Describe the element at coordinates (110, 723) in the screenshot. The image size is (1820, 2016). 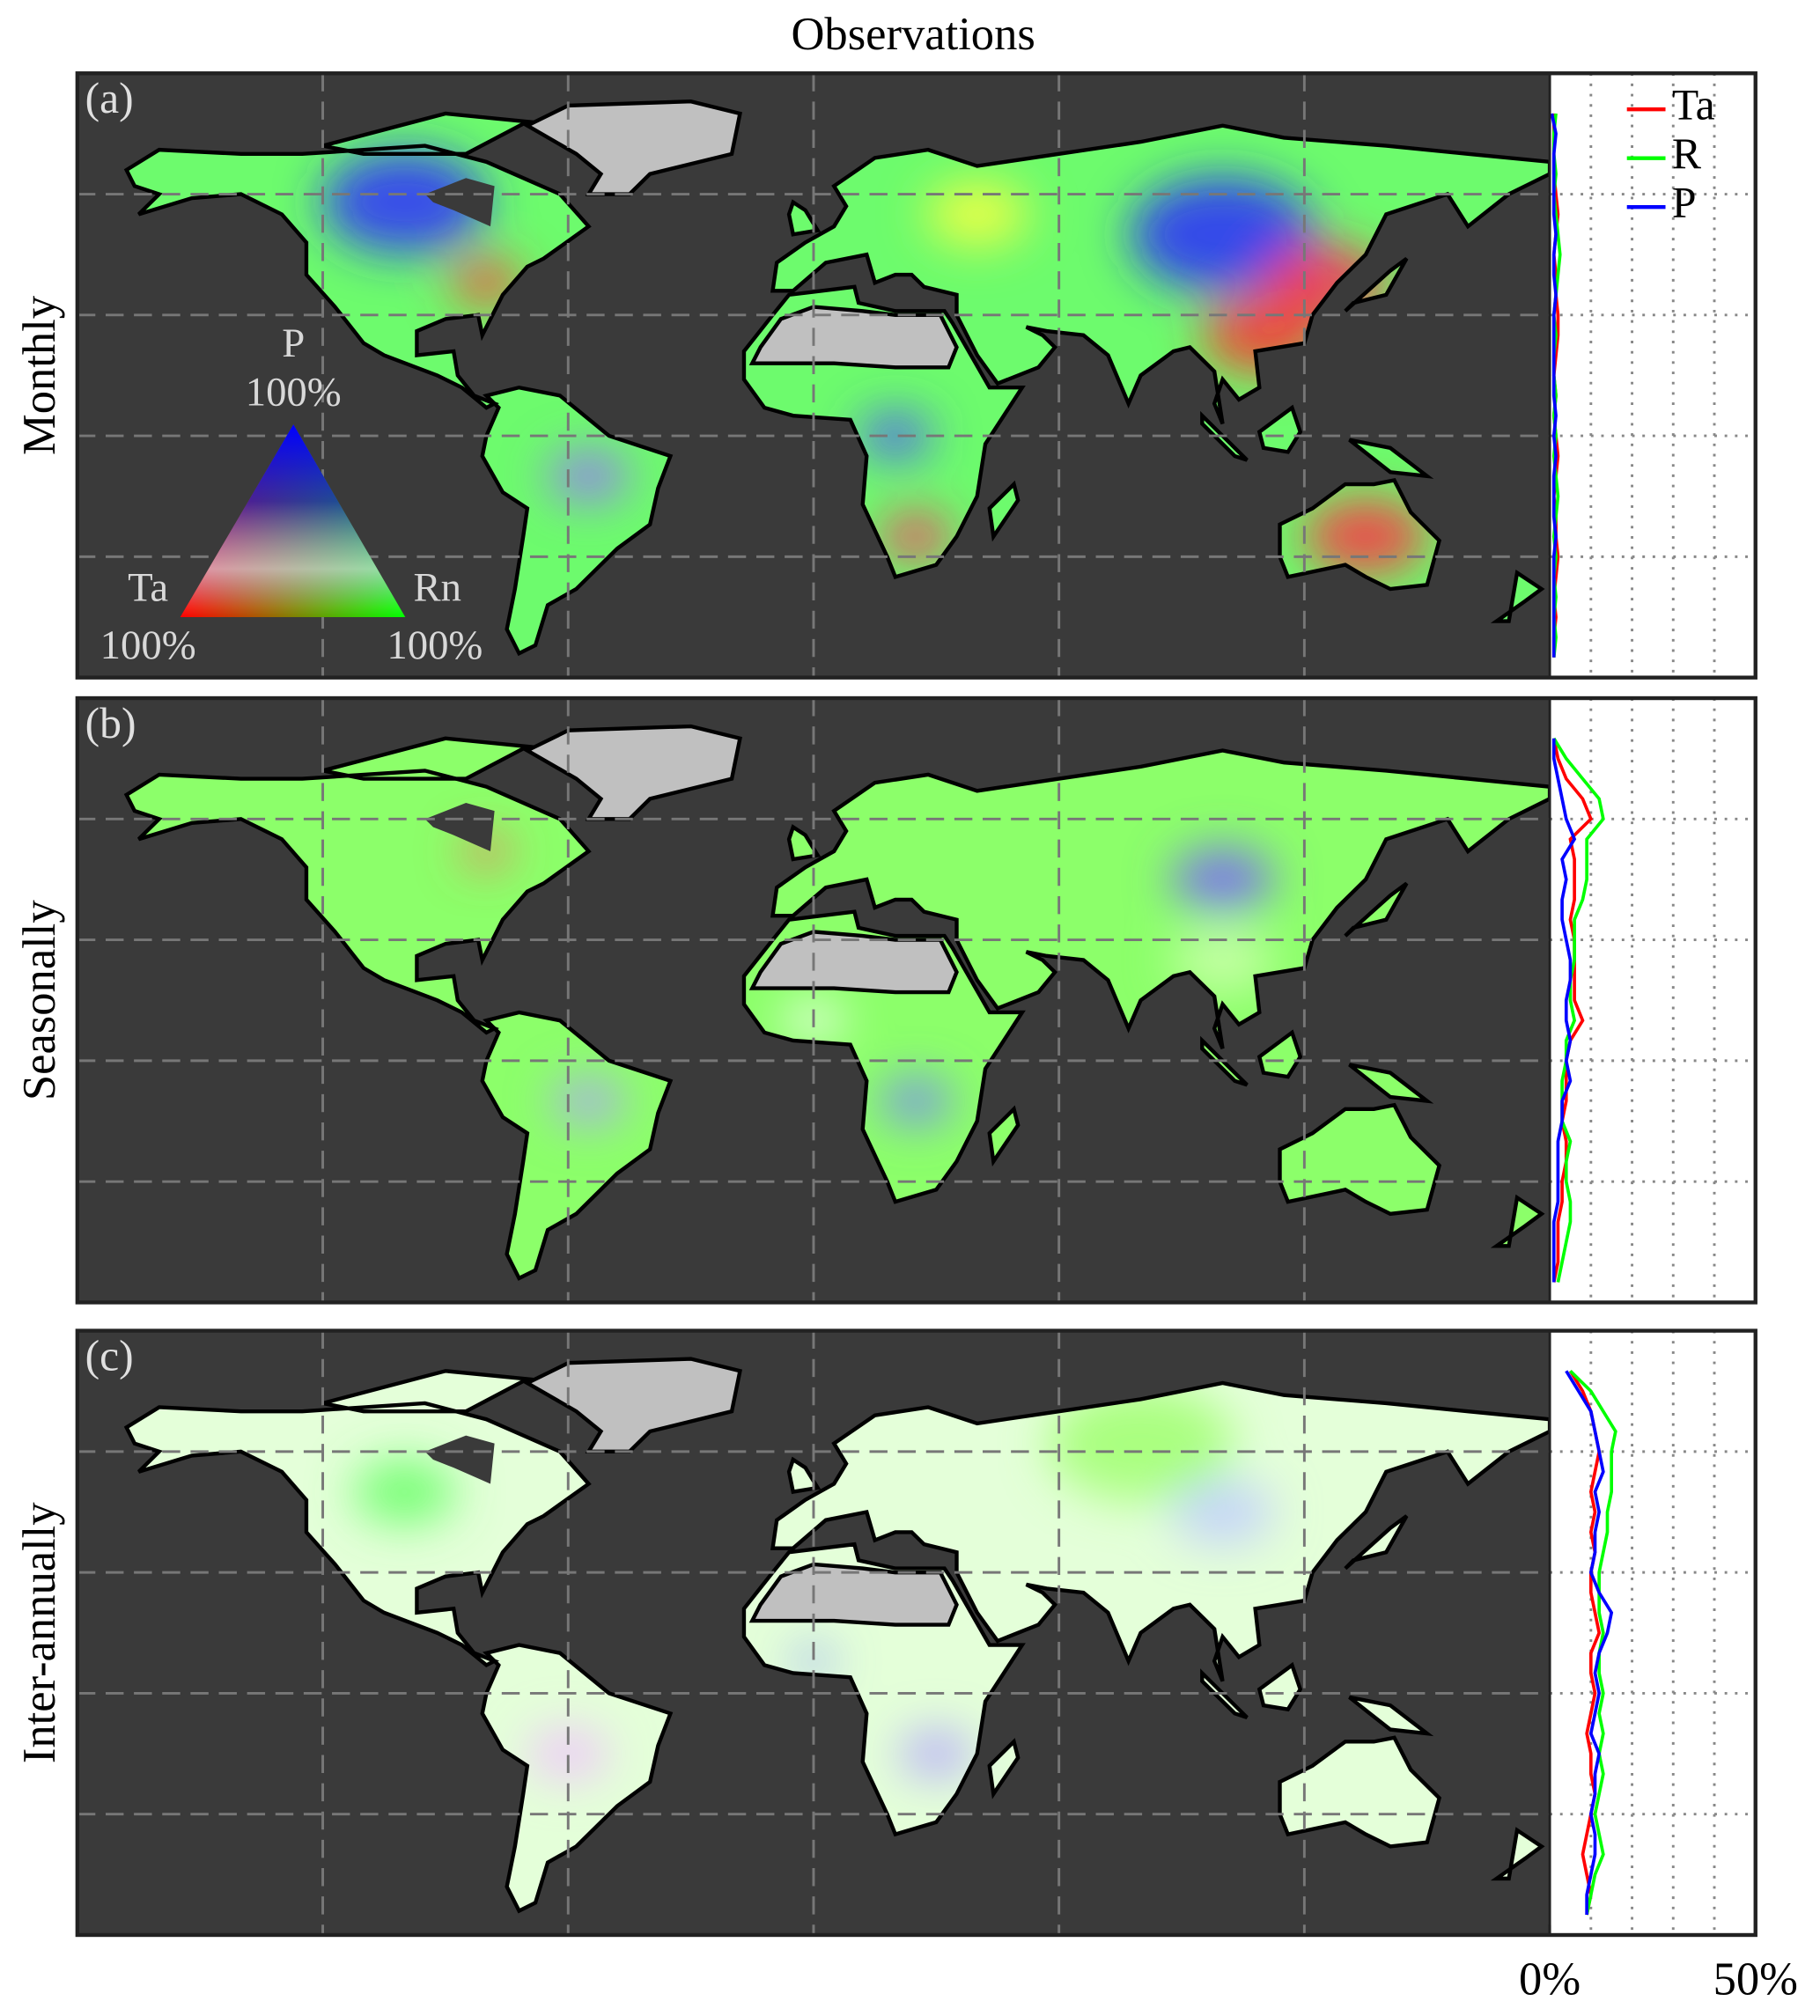
I see `panel-label: (b)` at that location.